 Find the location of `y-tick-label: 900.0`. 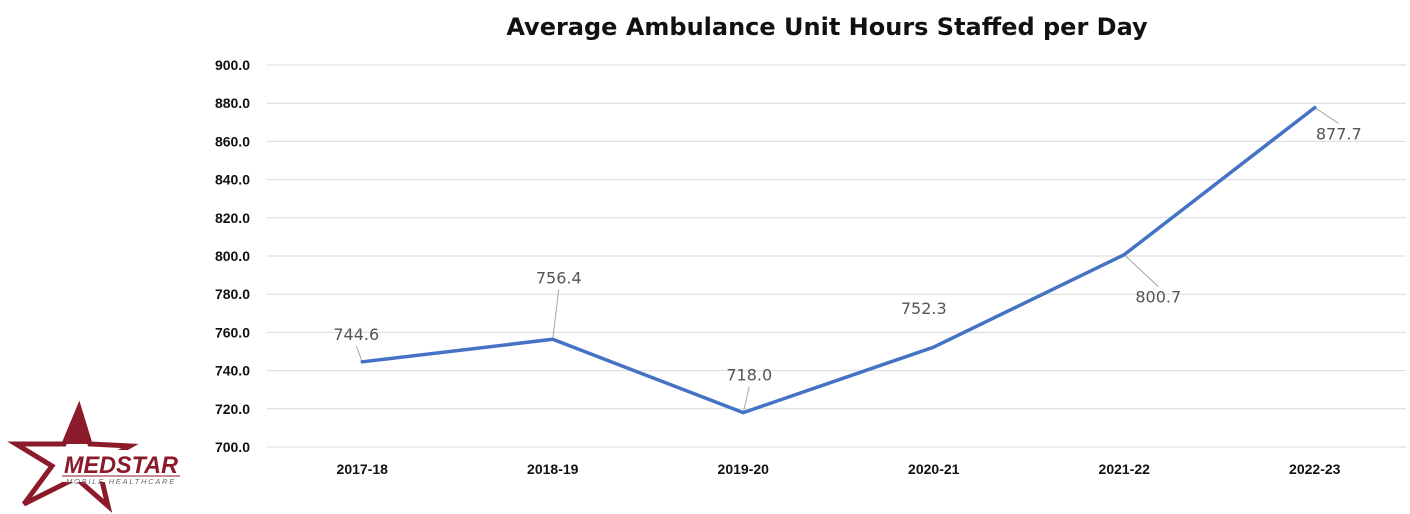

y-tick-label: 900.0 is located at coordinates (232, 65).